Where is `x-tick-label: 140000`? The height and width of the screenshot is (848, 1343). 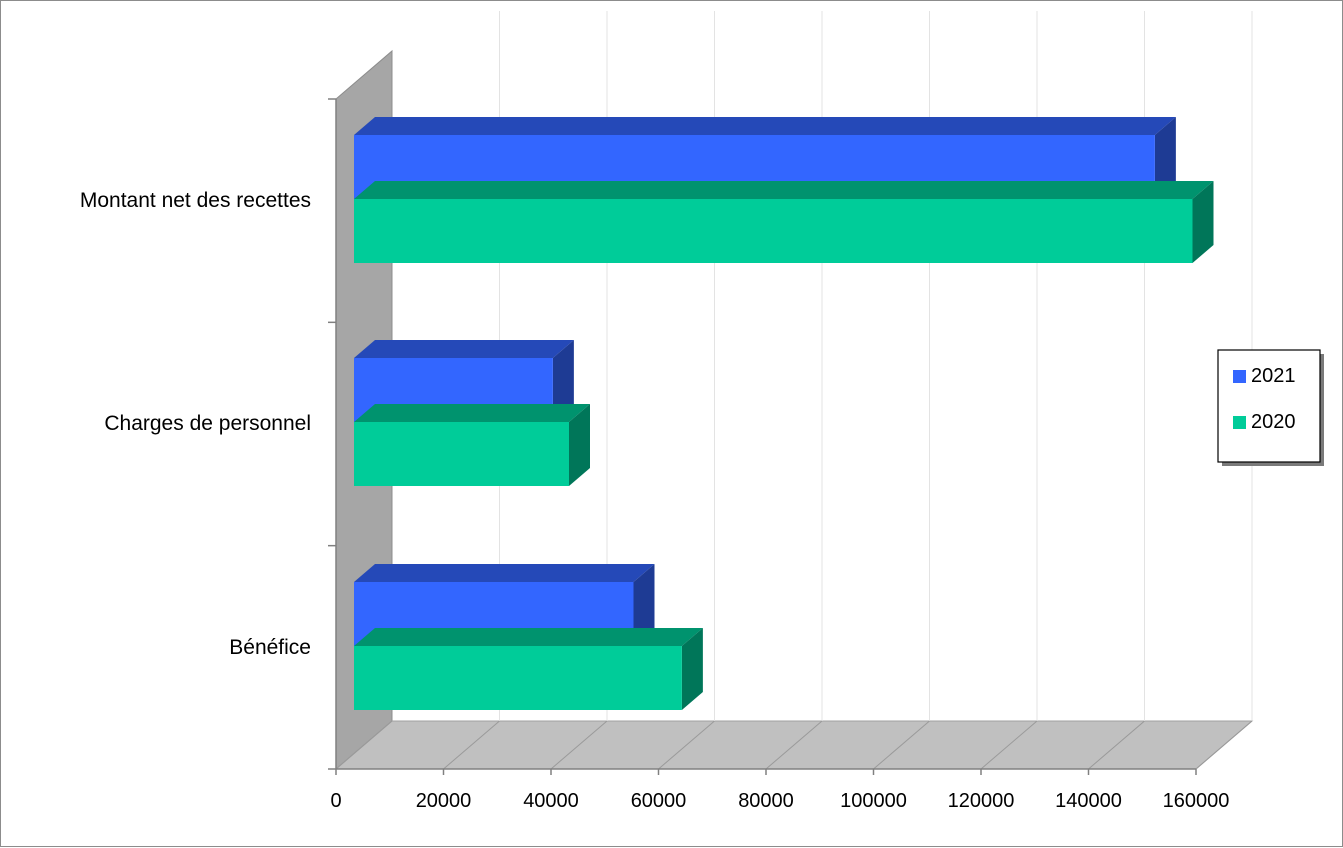 x-tick-label: 140000 is located at coordinates (1088, 801).